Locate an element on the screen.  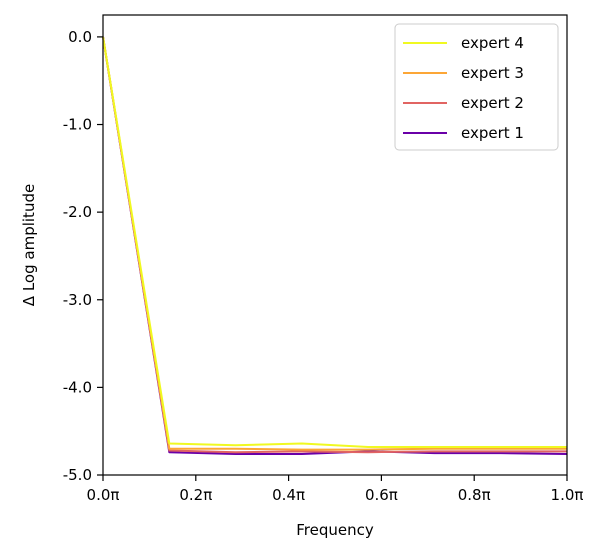
y-tick-label: 0.0 is located at coordinates (80, 37).